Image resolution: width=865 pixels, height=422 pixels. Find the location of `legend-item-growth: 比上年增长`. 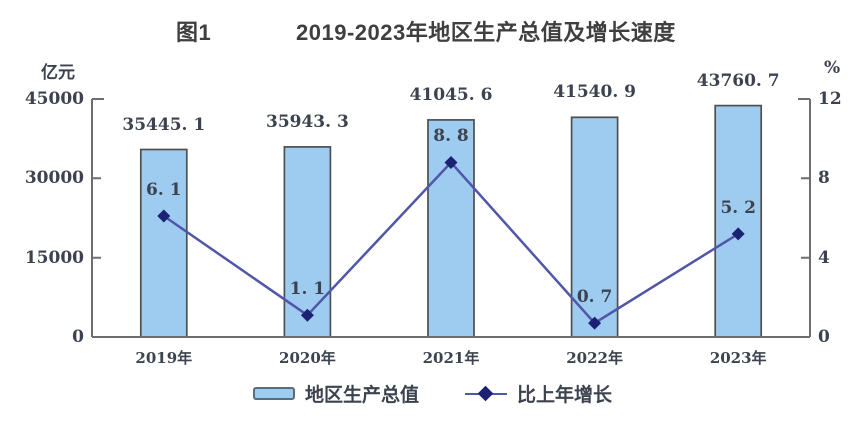

legend-item-growth: 比上年增长 is located at coordinates (538, 393).